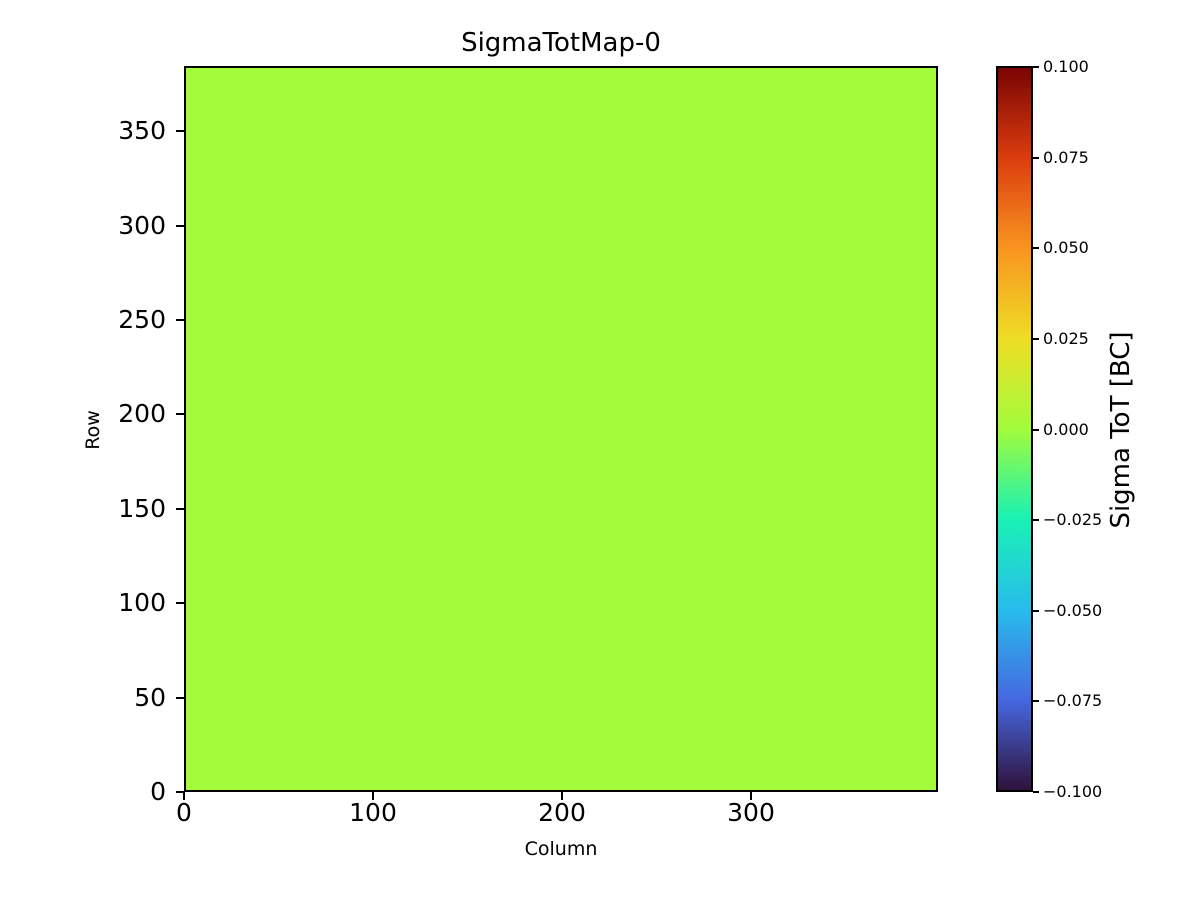 The image size is (1200, 900). Describe the element at coordinates (1066, 157) in the screenshot. I see `colorbar-tick-label: 0.075` at that location.